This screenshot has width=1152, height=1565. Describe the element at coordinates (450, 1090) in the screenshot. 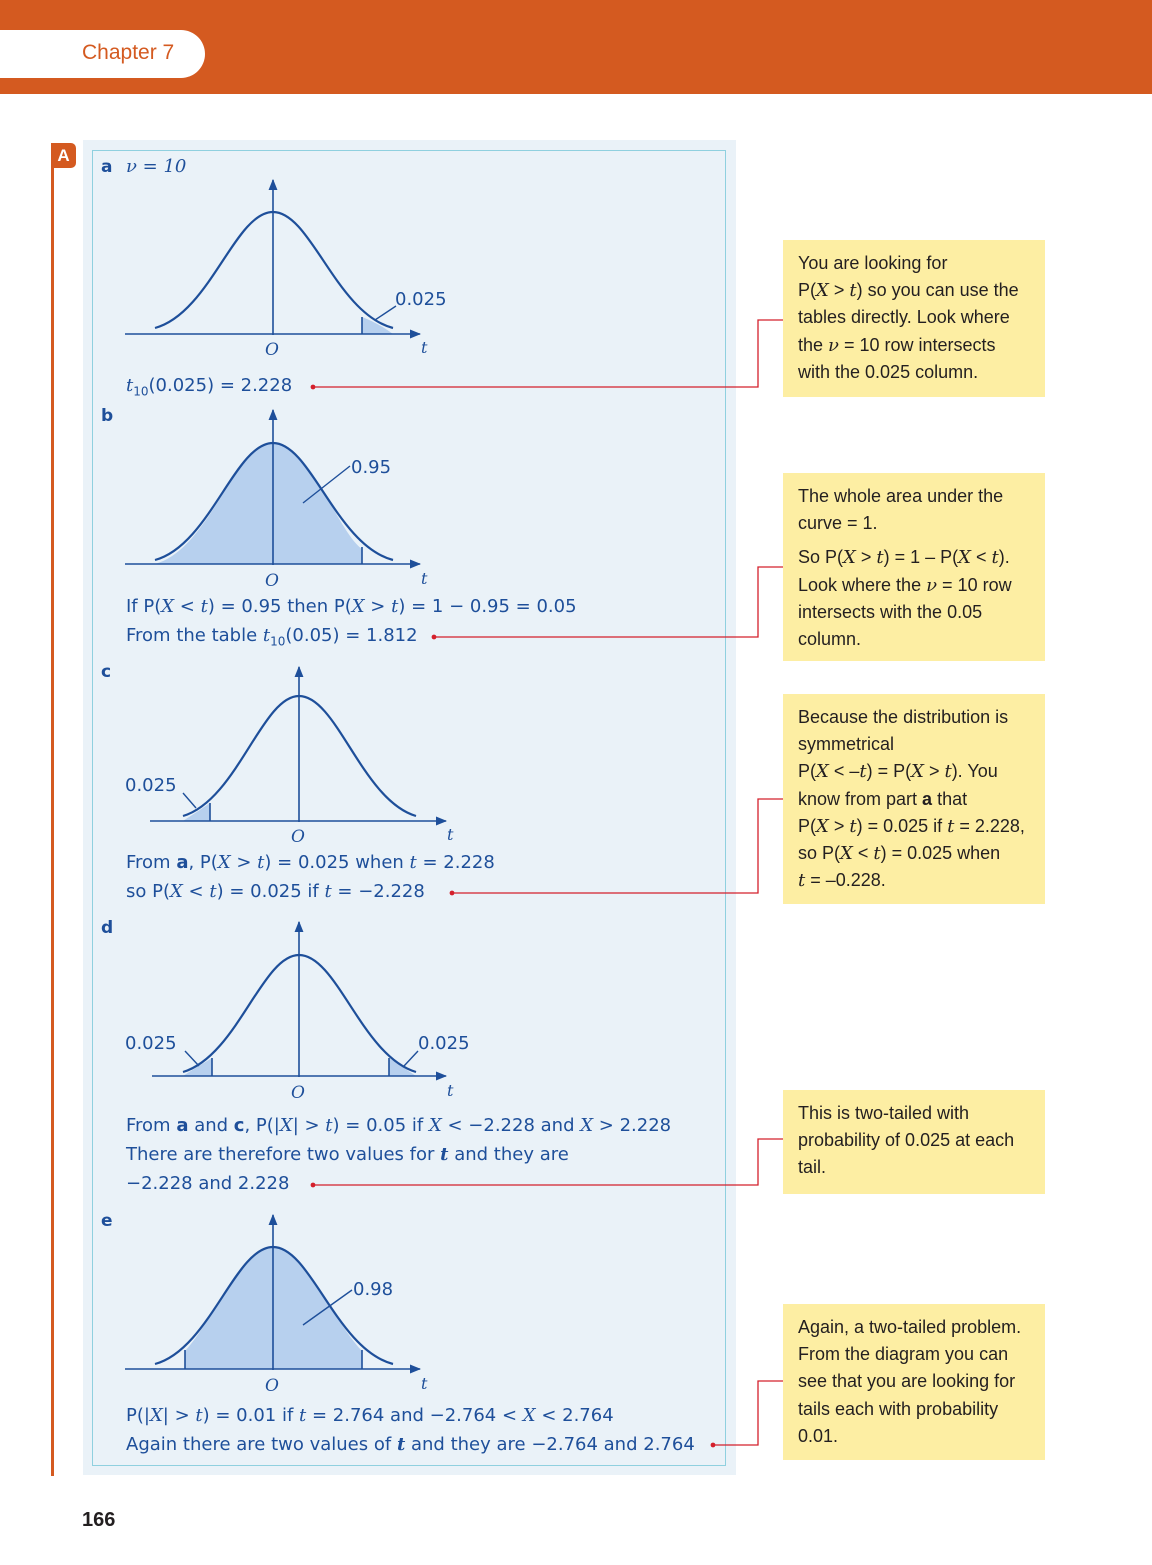

I see `part-d-axis-label: t` at that location.